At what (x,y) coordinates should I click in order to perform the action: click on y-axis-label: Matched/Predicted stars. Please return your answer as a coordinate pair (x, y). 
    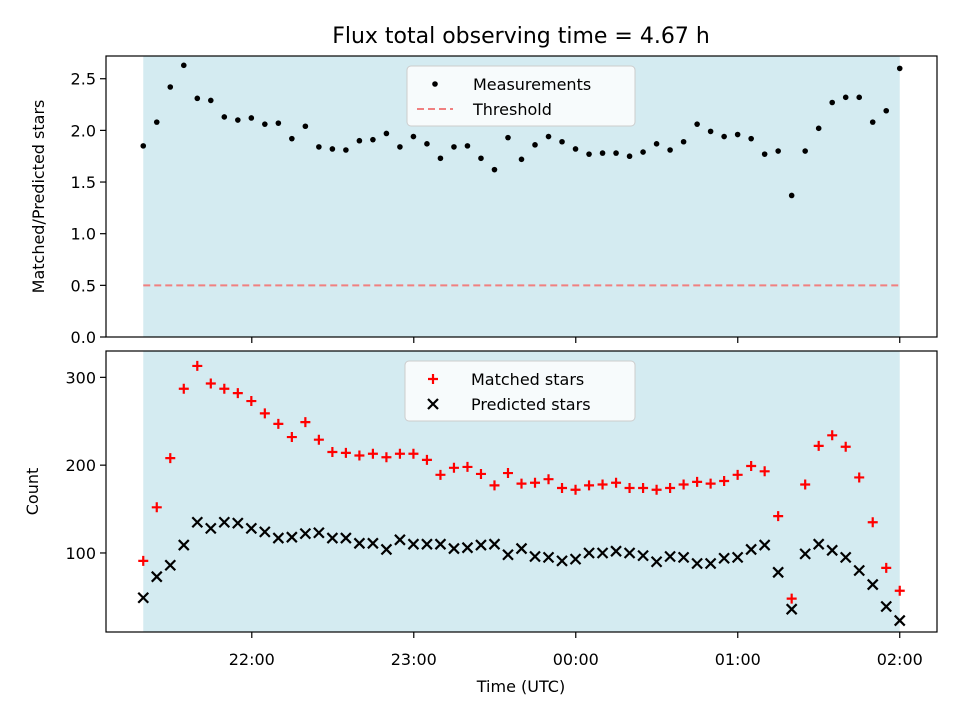
    Looking at the image, I should click on (38, 197).